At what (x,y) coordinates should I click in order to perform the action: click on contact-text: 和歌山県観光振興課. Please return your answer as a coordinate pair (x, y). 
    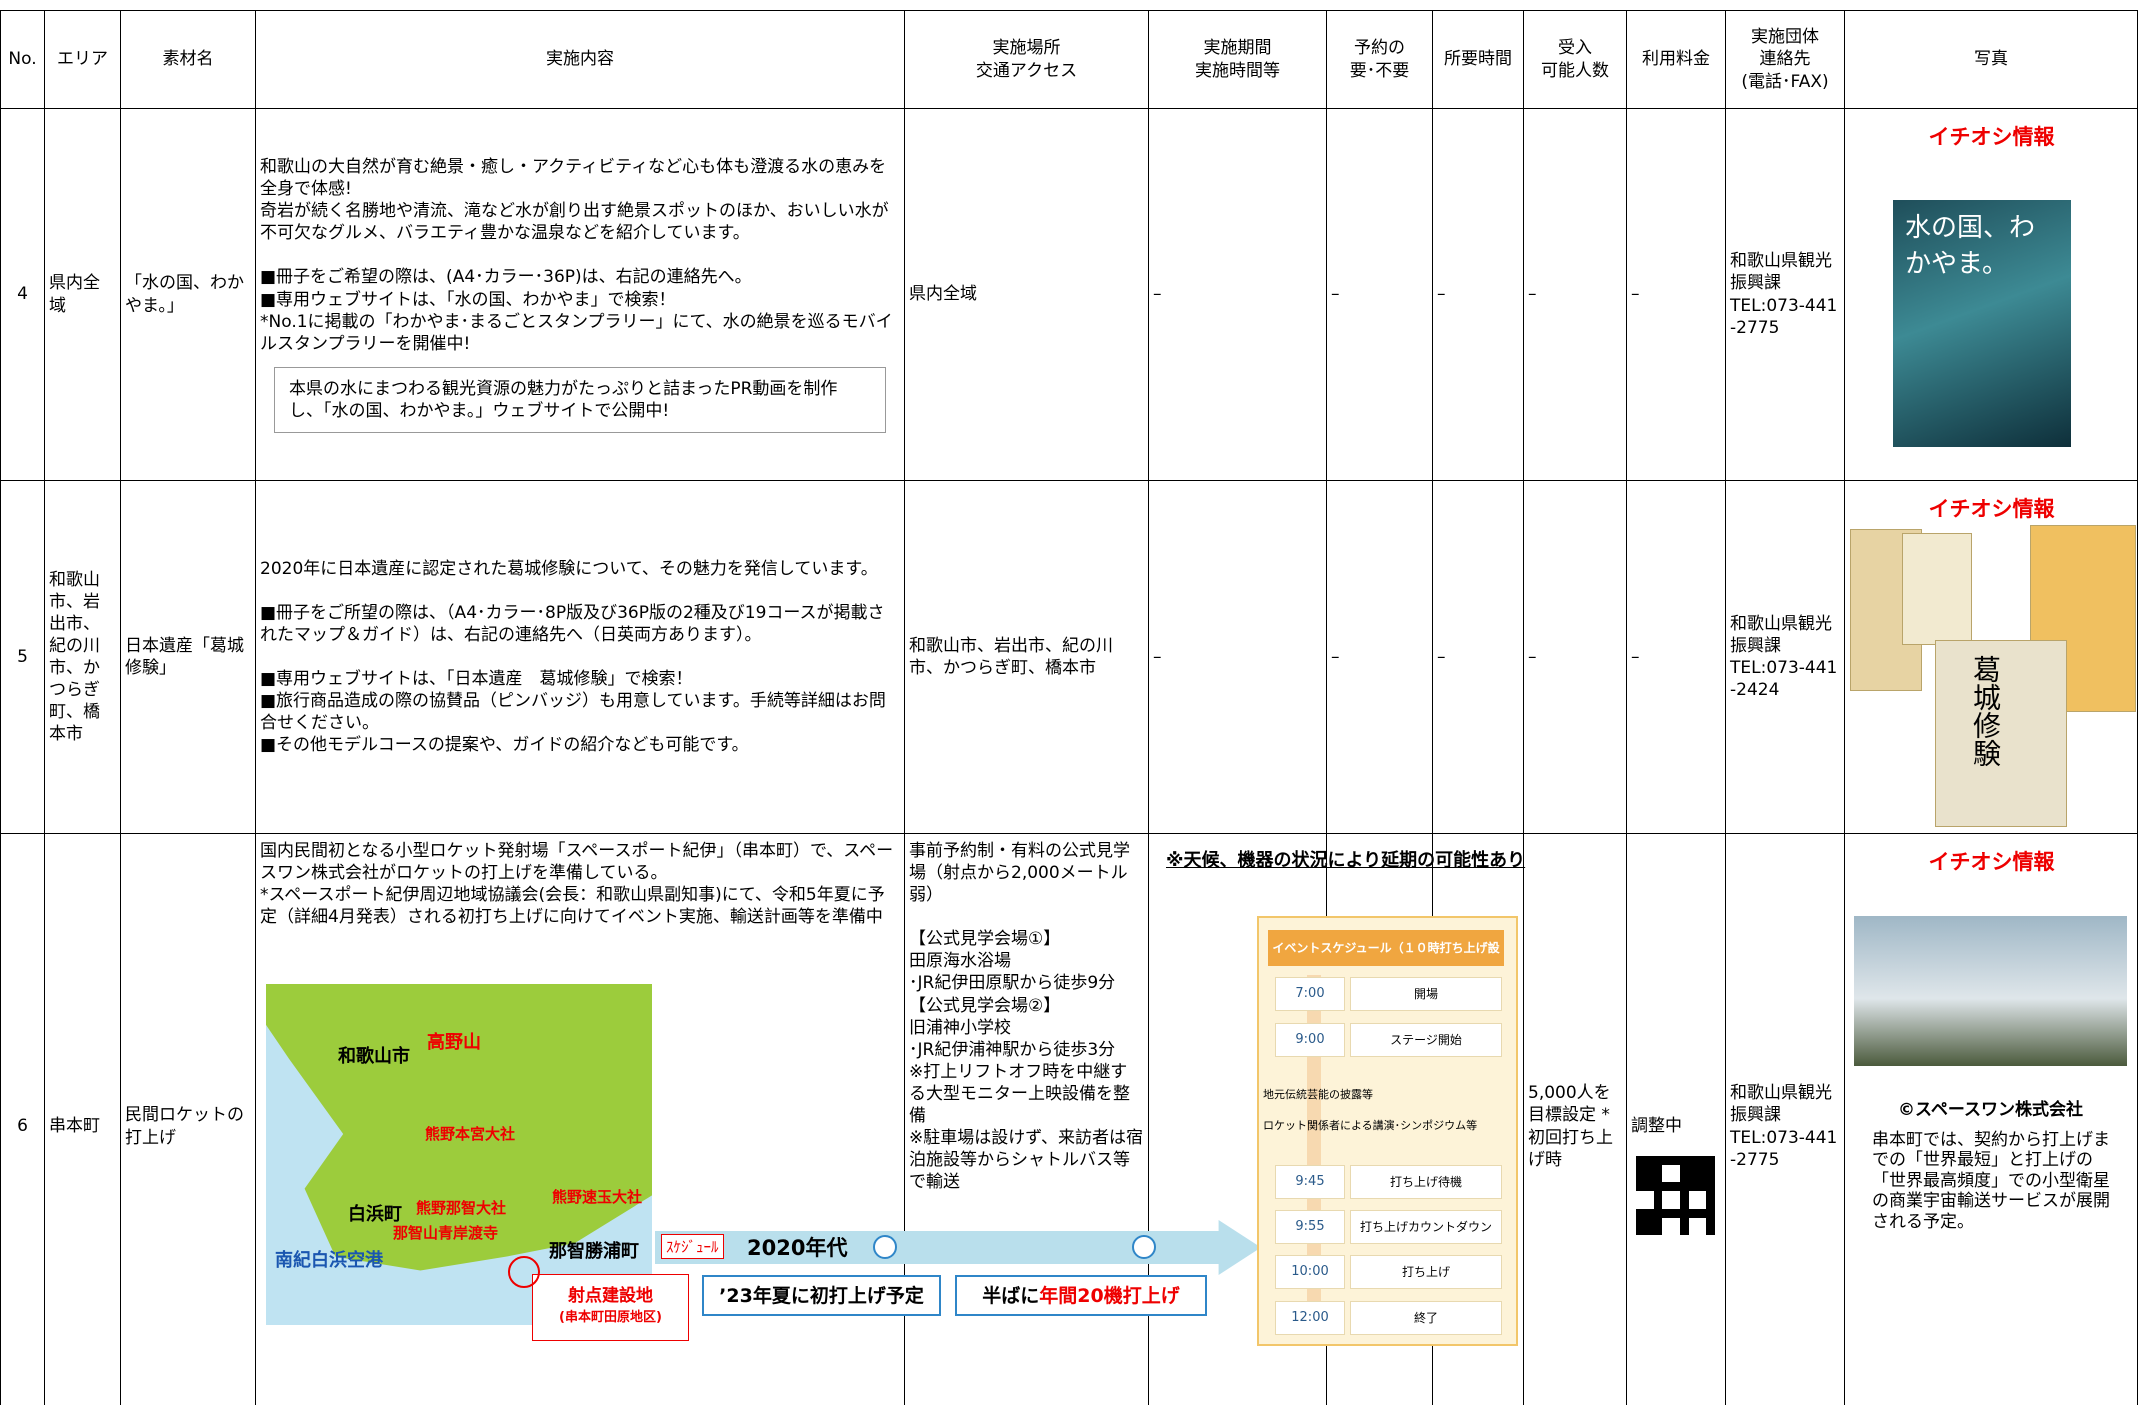
    Looking at the image, I should click on (1781, 1104).